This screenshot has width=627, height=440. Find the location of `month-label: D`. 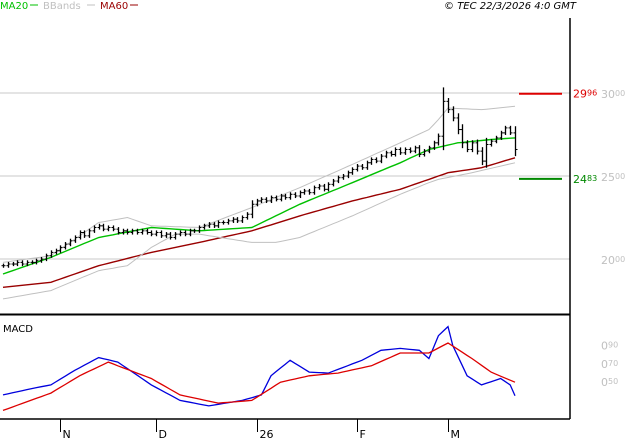

month-label: D is located at coordinates (163, 434).